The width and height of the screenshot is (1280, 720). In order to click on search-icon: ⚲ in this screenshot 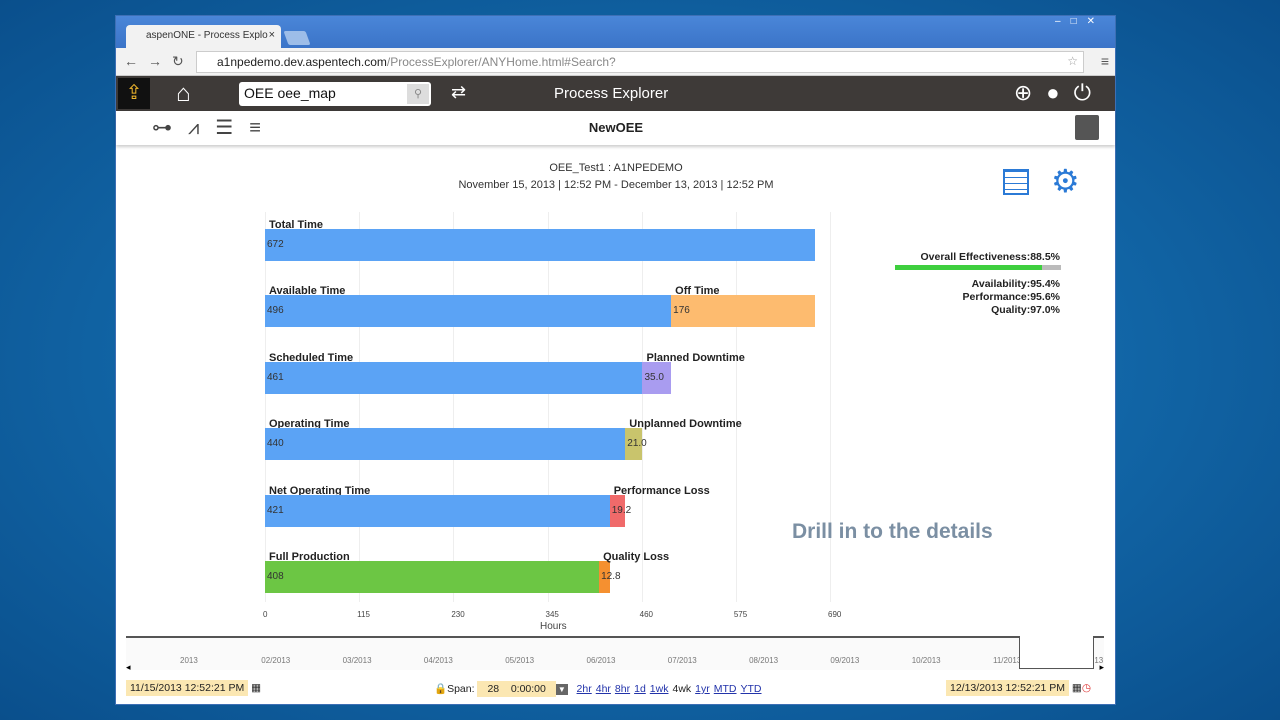, I will do `click(418, 94)`.